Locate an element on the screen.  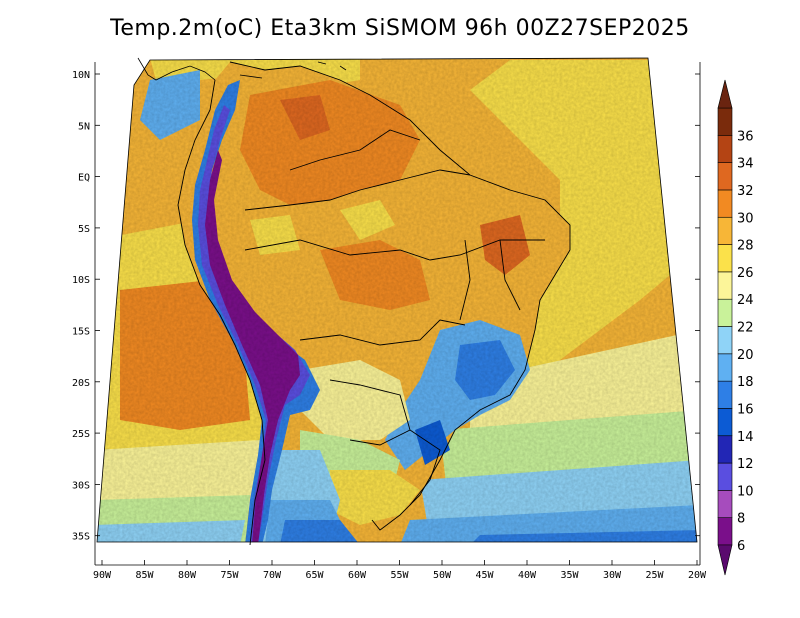
colorbar-label: 24 is located at coordinates (745, 300).